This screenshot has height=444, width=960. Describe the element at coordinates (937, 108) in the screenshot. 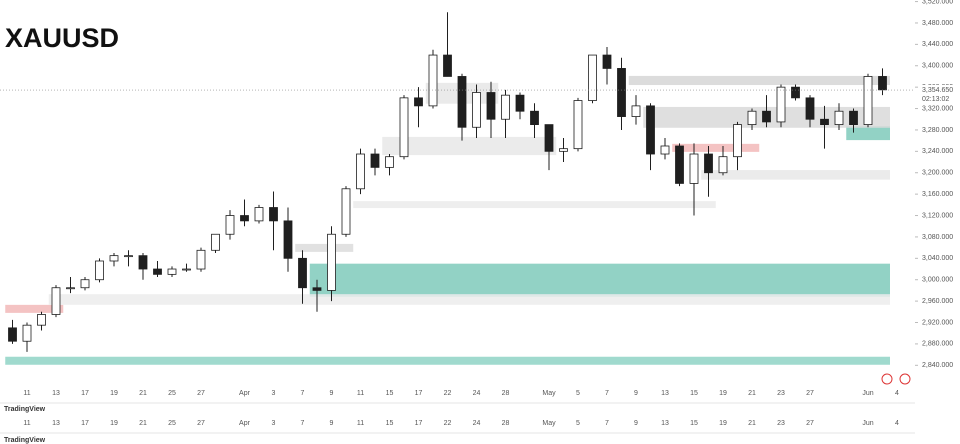

I see `y-tick-label: 3,320.000` at that location.